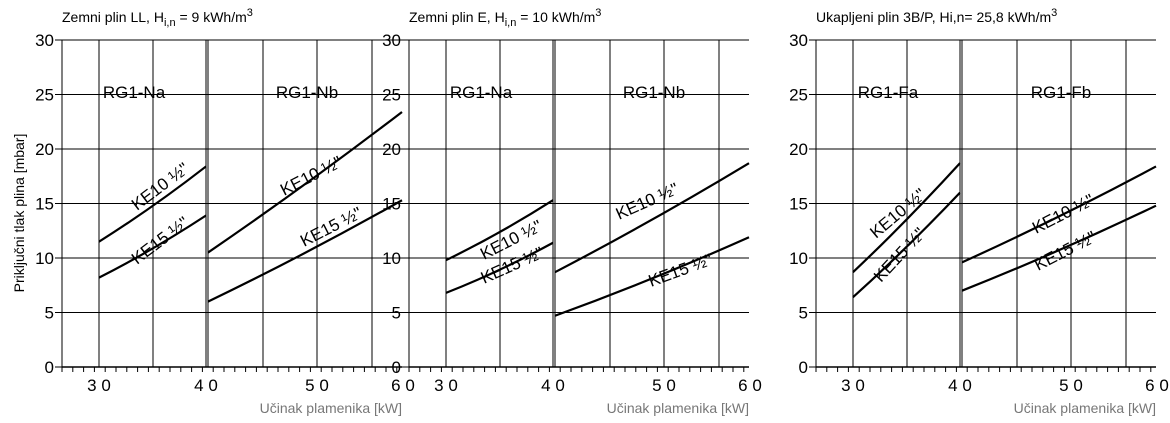 This screenshot has height=423, width=1170. I want to click on panel-label-left: RG1-Fa, so click(888, 92).